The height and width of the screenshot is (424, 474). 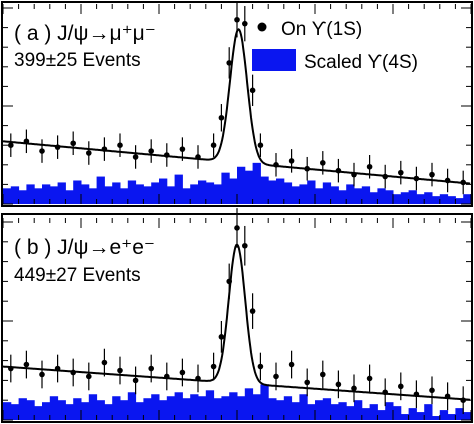 What do you see at coordinates (361, 62) in the screenshot?
I see `legend-hist-label: Scaled ϒ(4S)` at bounding box center [361, 62].